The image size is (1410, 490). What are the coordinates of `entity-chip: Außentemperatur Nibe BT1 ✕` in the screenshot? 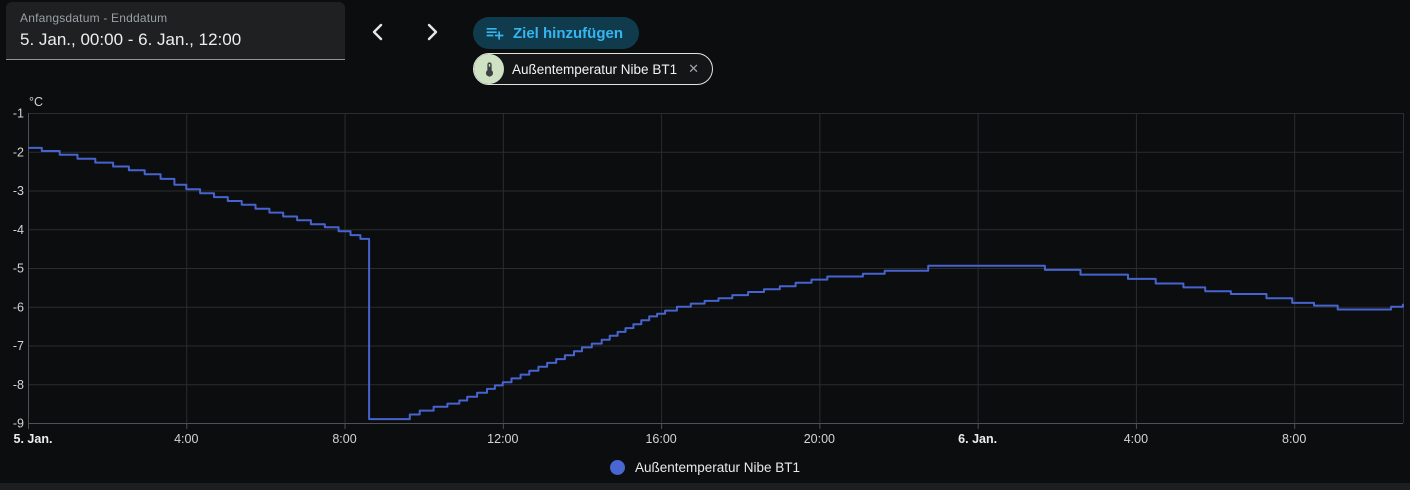 It's located at (593, 69).